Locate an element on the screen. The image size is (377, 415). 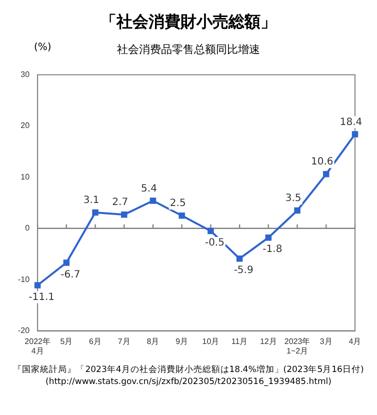
x-tick-label: 8月 is located at coordinates (153, 341).